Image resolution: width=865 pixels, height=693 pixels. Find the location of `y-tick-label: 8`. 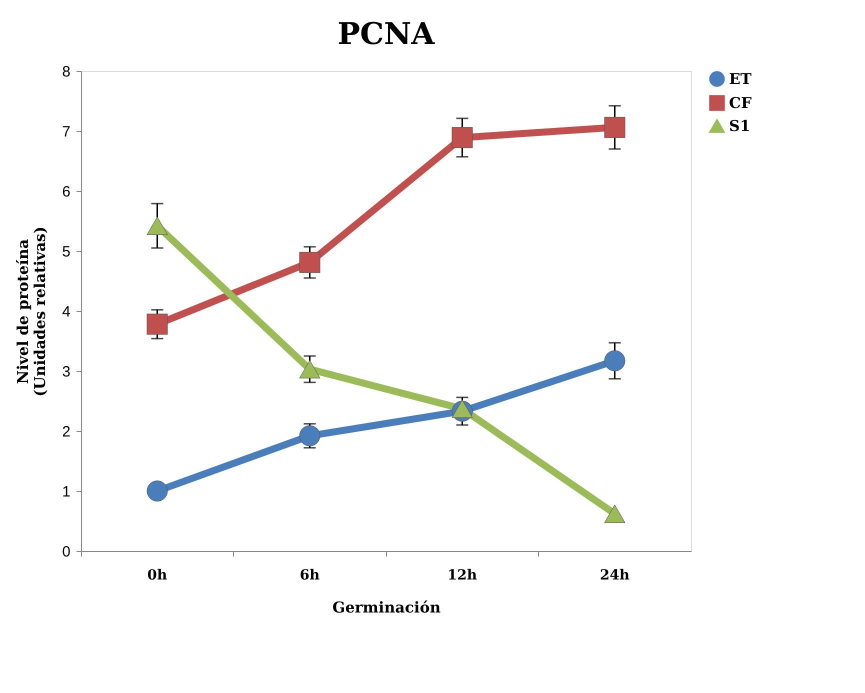

y-tick-label: 8 is located at coordinates (66, 72).